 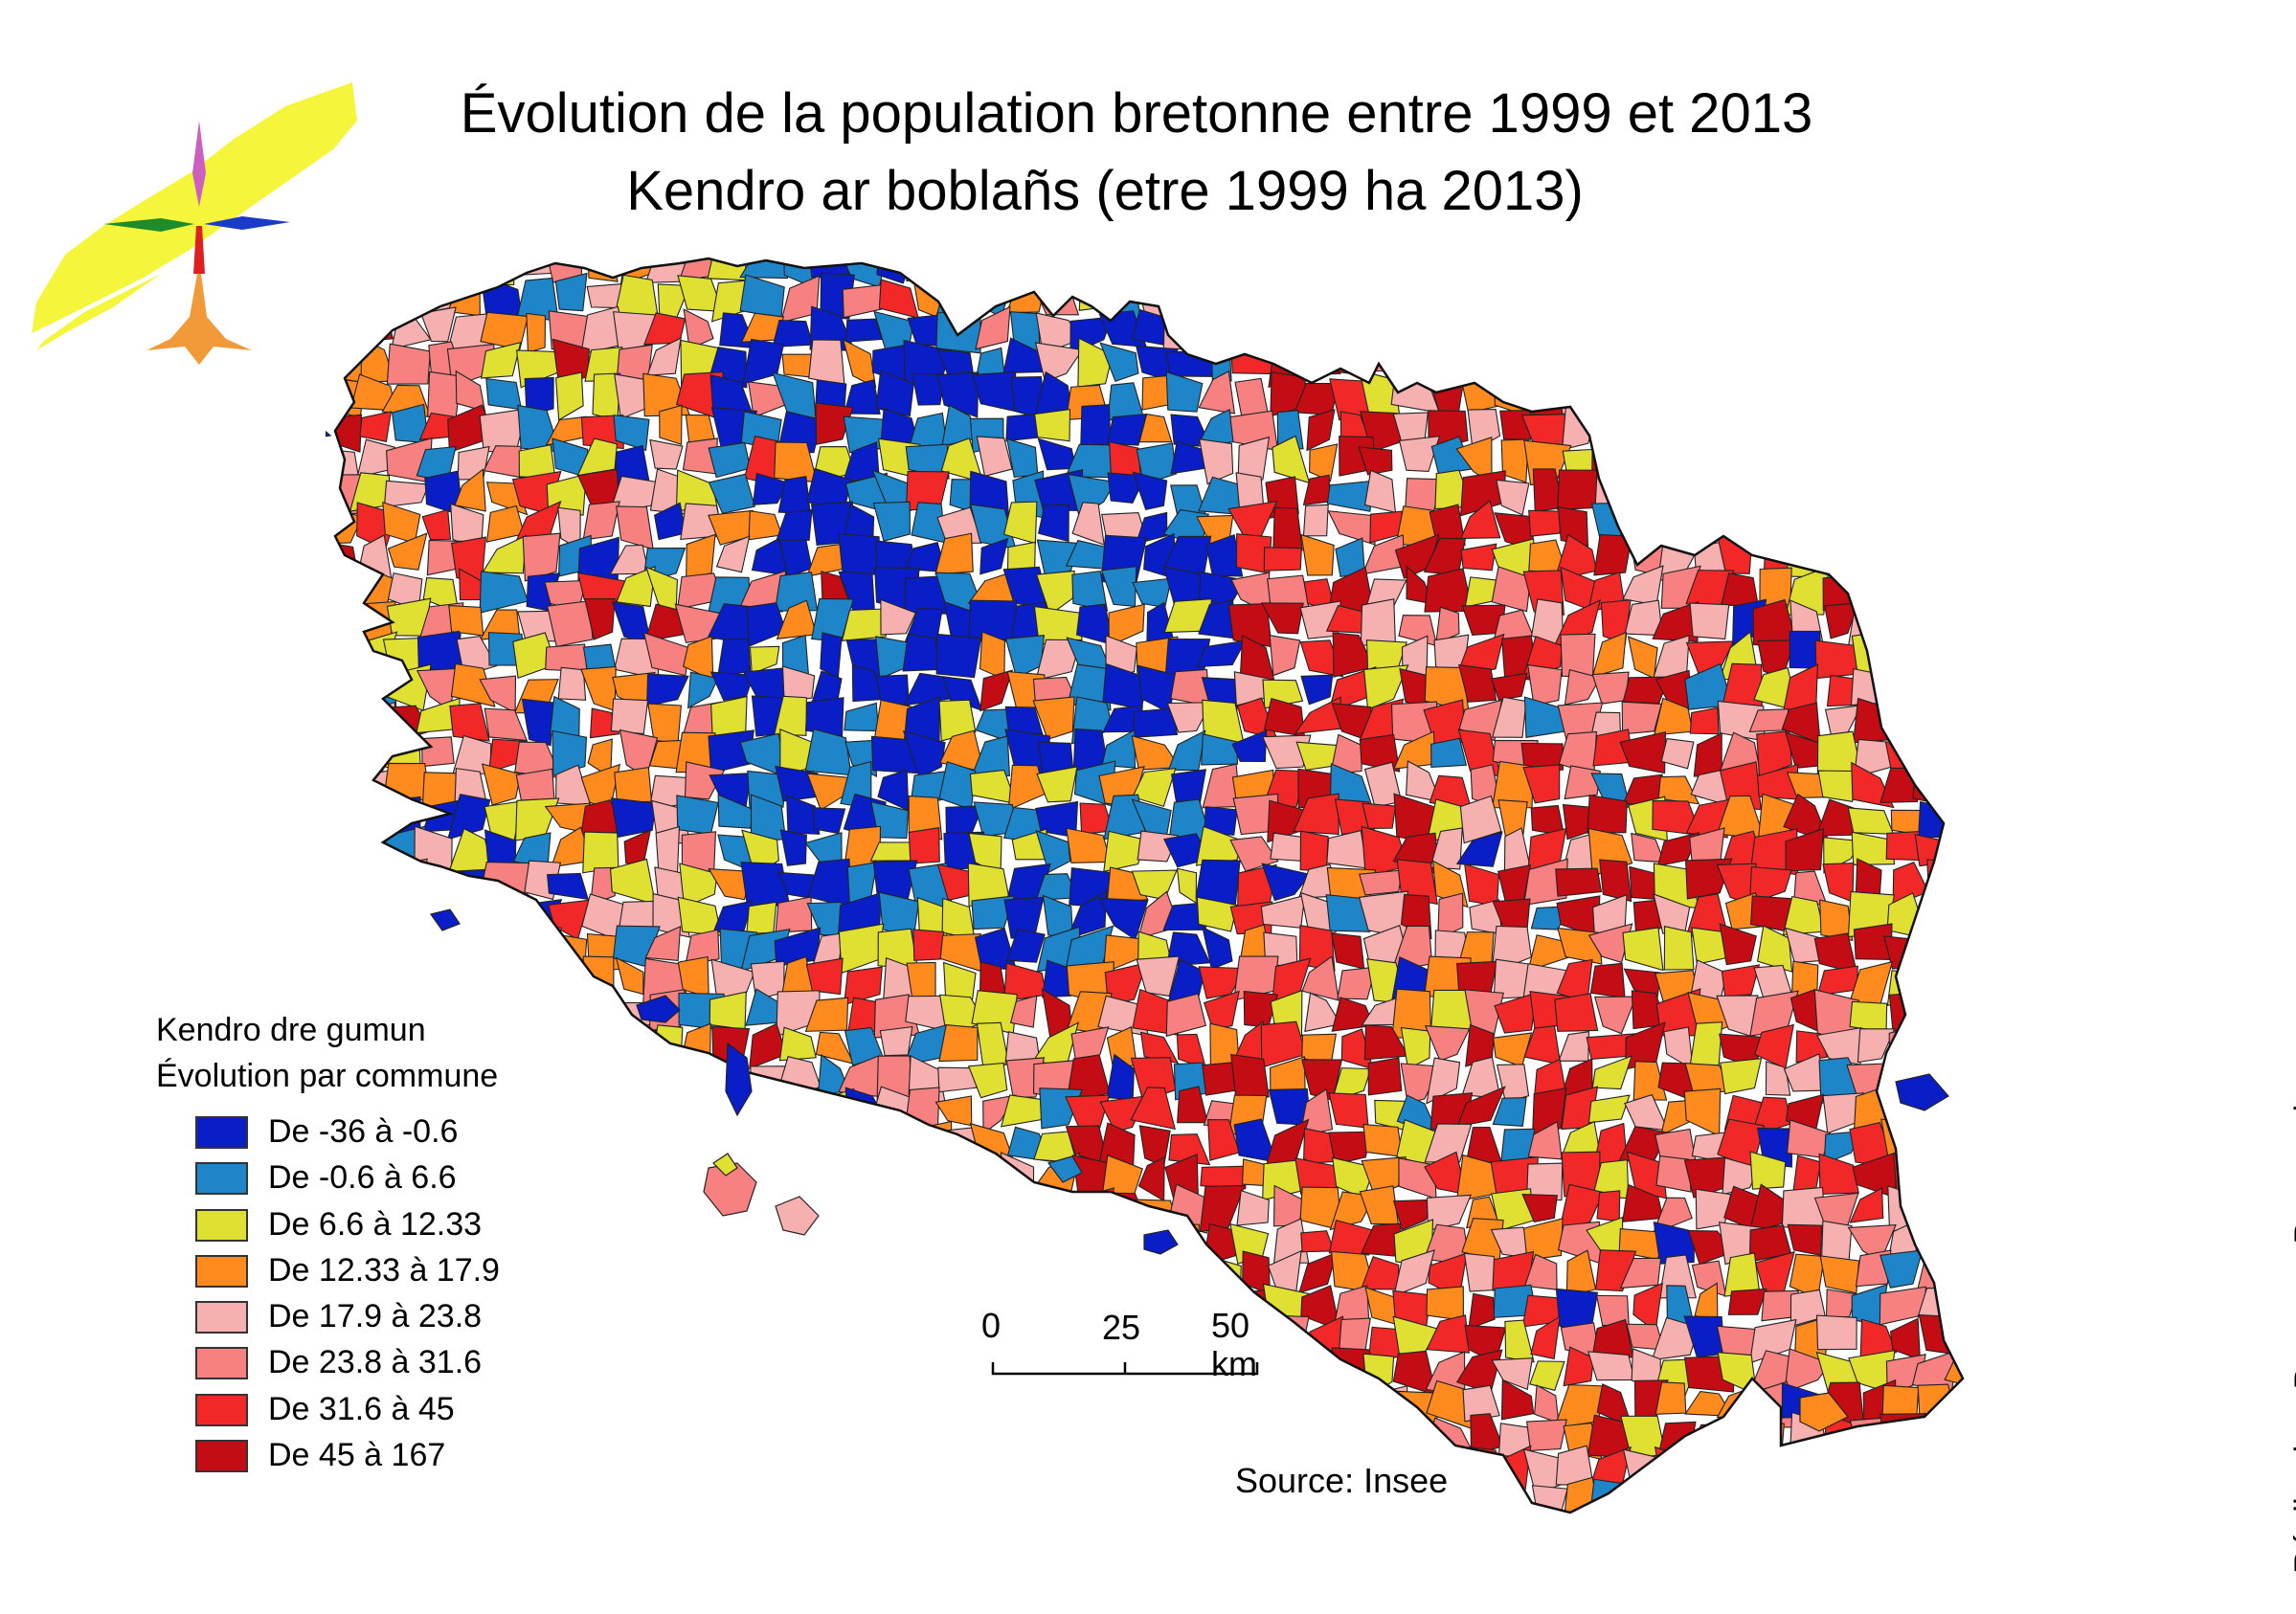 I want to click on scale-label-25: 25, so click(x=1121, y=1327).